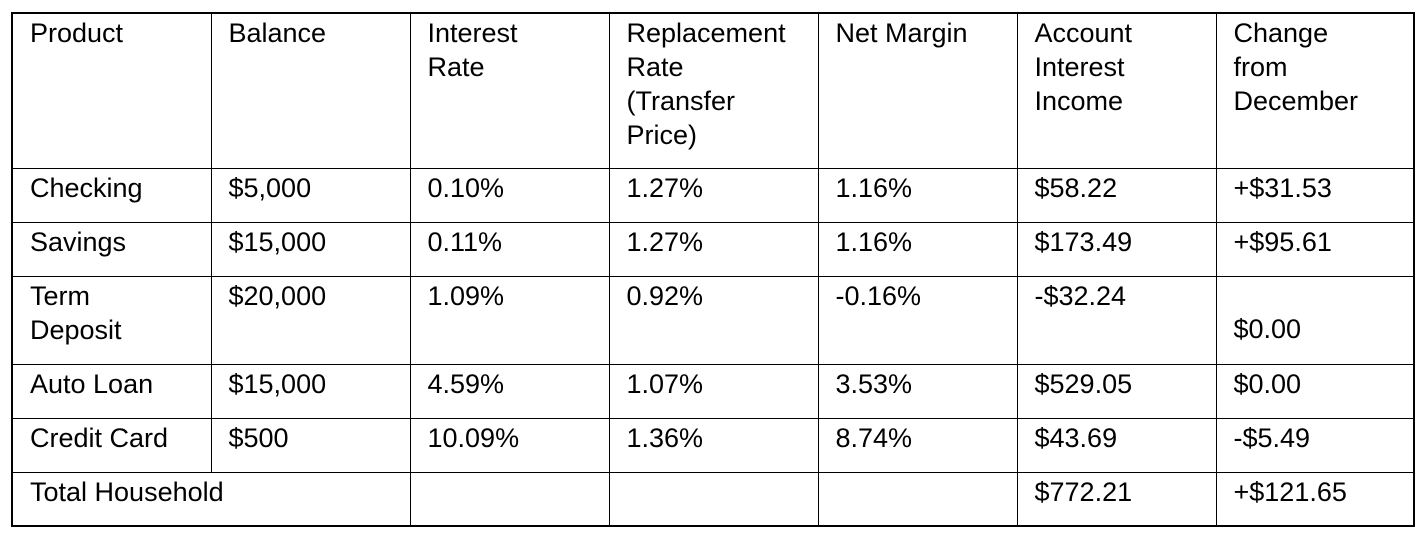 The width and height of the screenshot is (1422, 536). I want to click on cell-replacement-rate: 0.92%, so click(713, 320).